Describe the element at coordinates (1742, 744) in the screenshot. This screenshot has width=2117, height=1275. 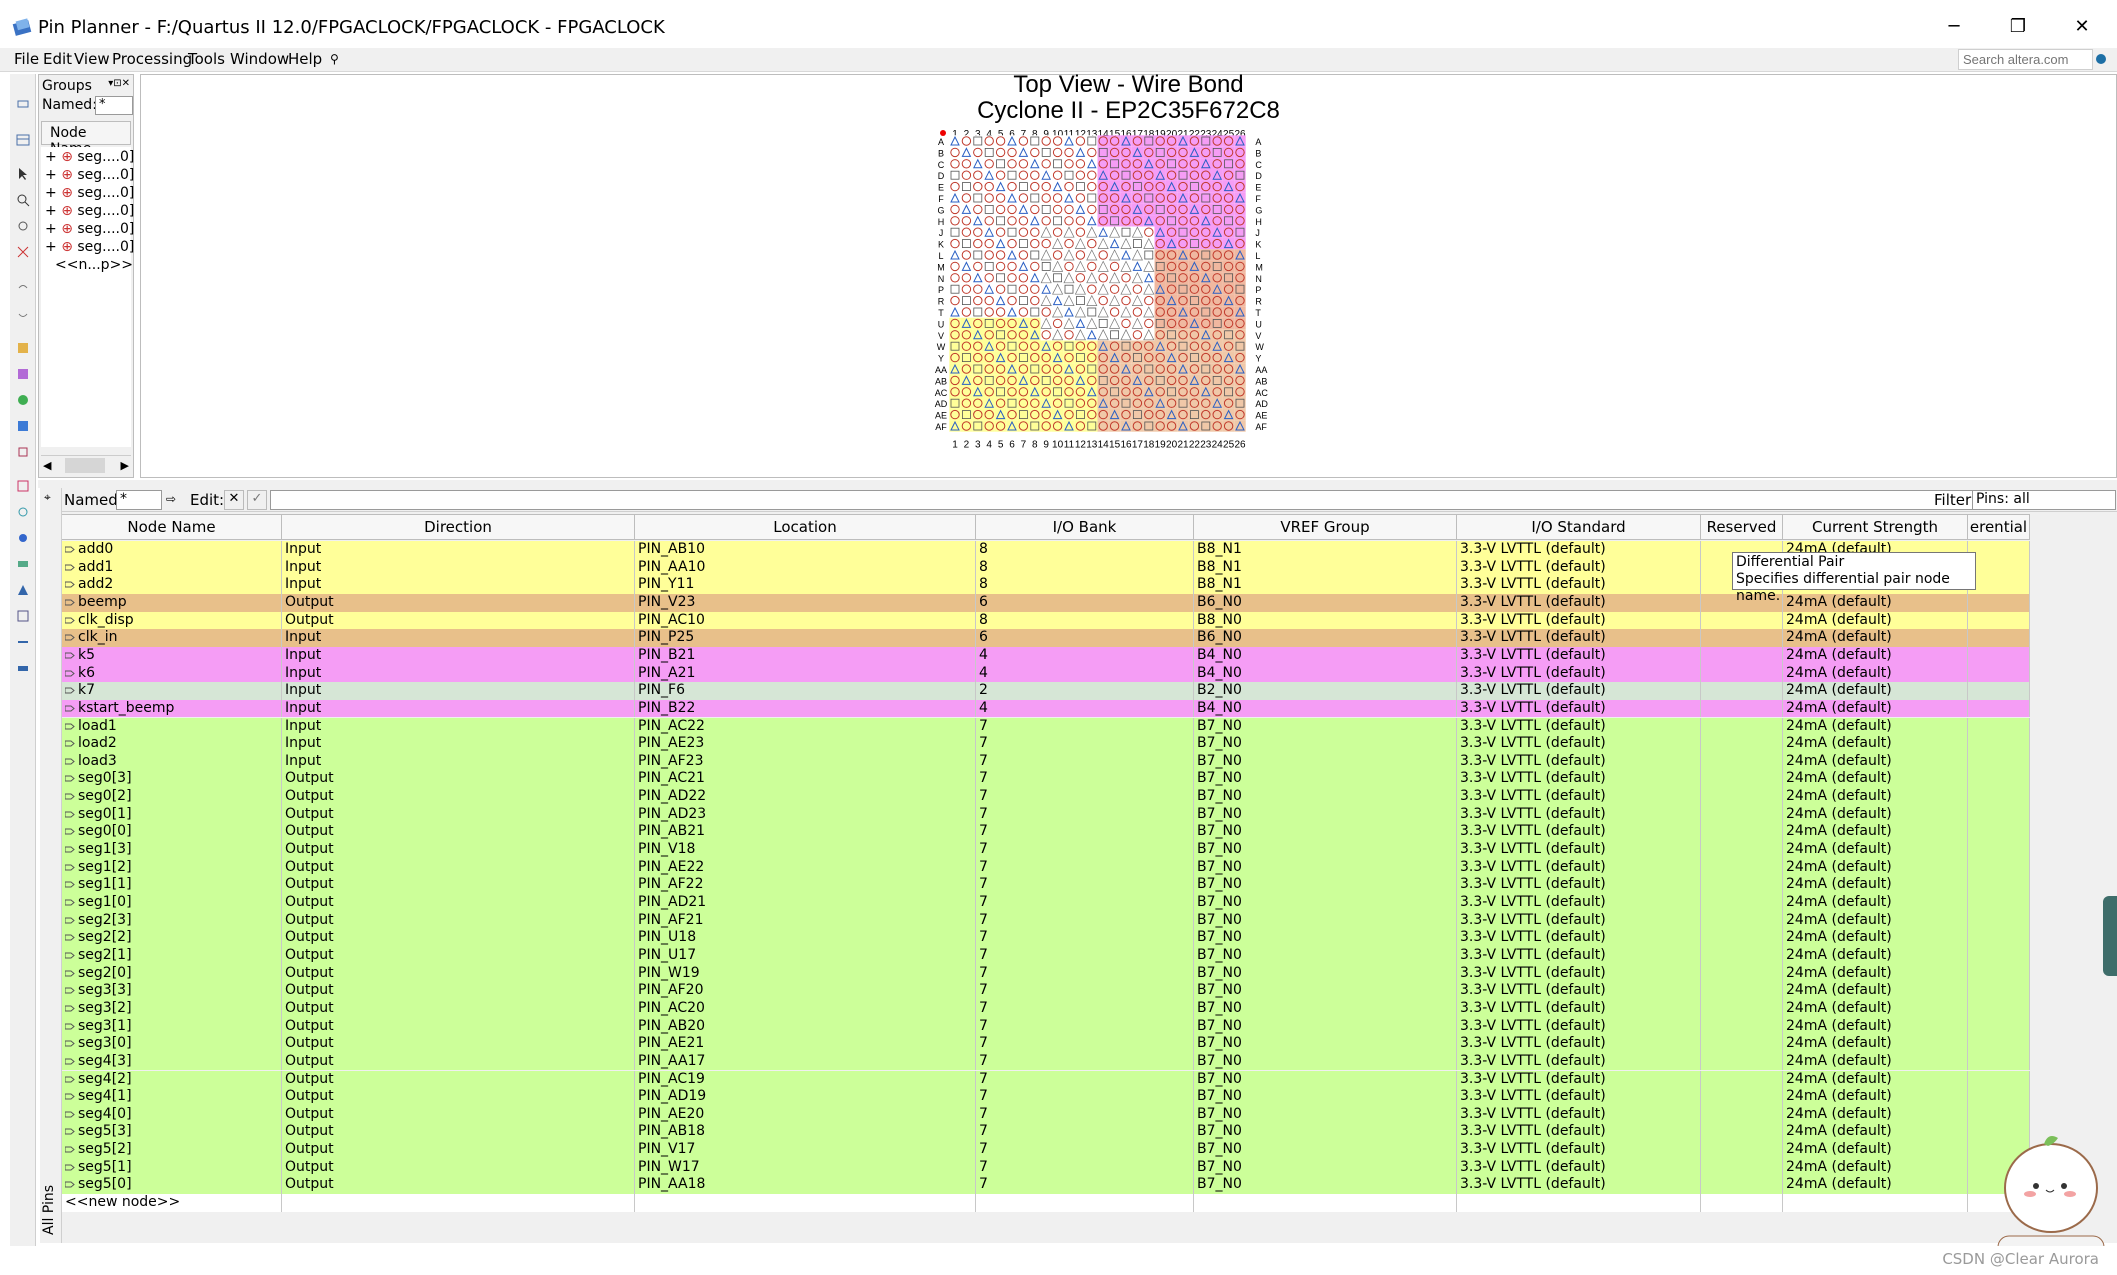
I see `cell-reserved` at that location.